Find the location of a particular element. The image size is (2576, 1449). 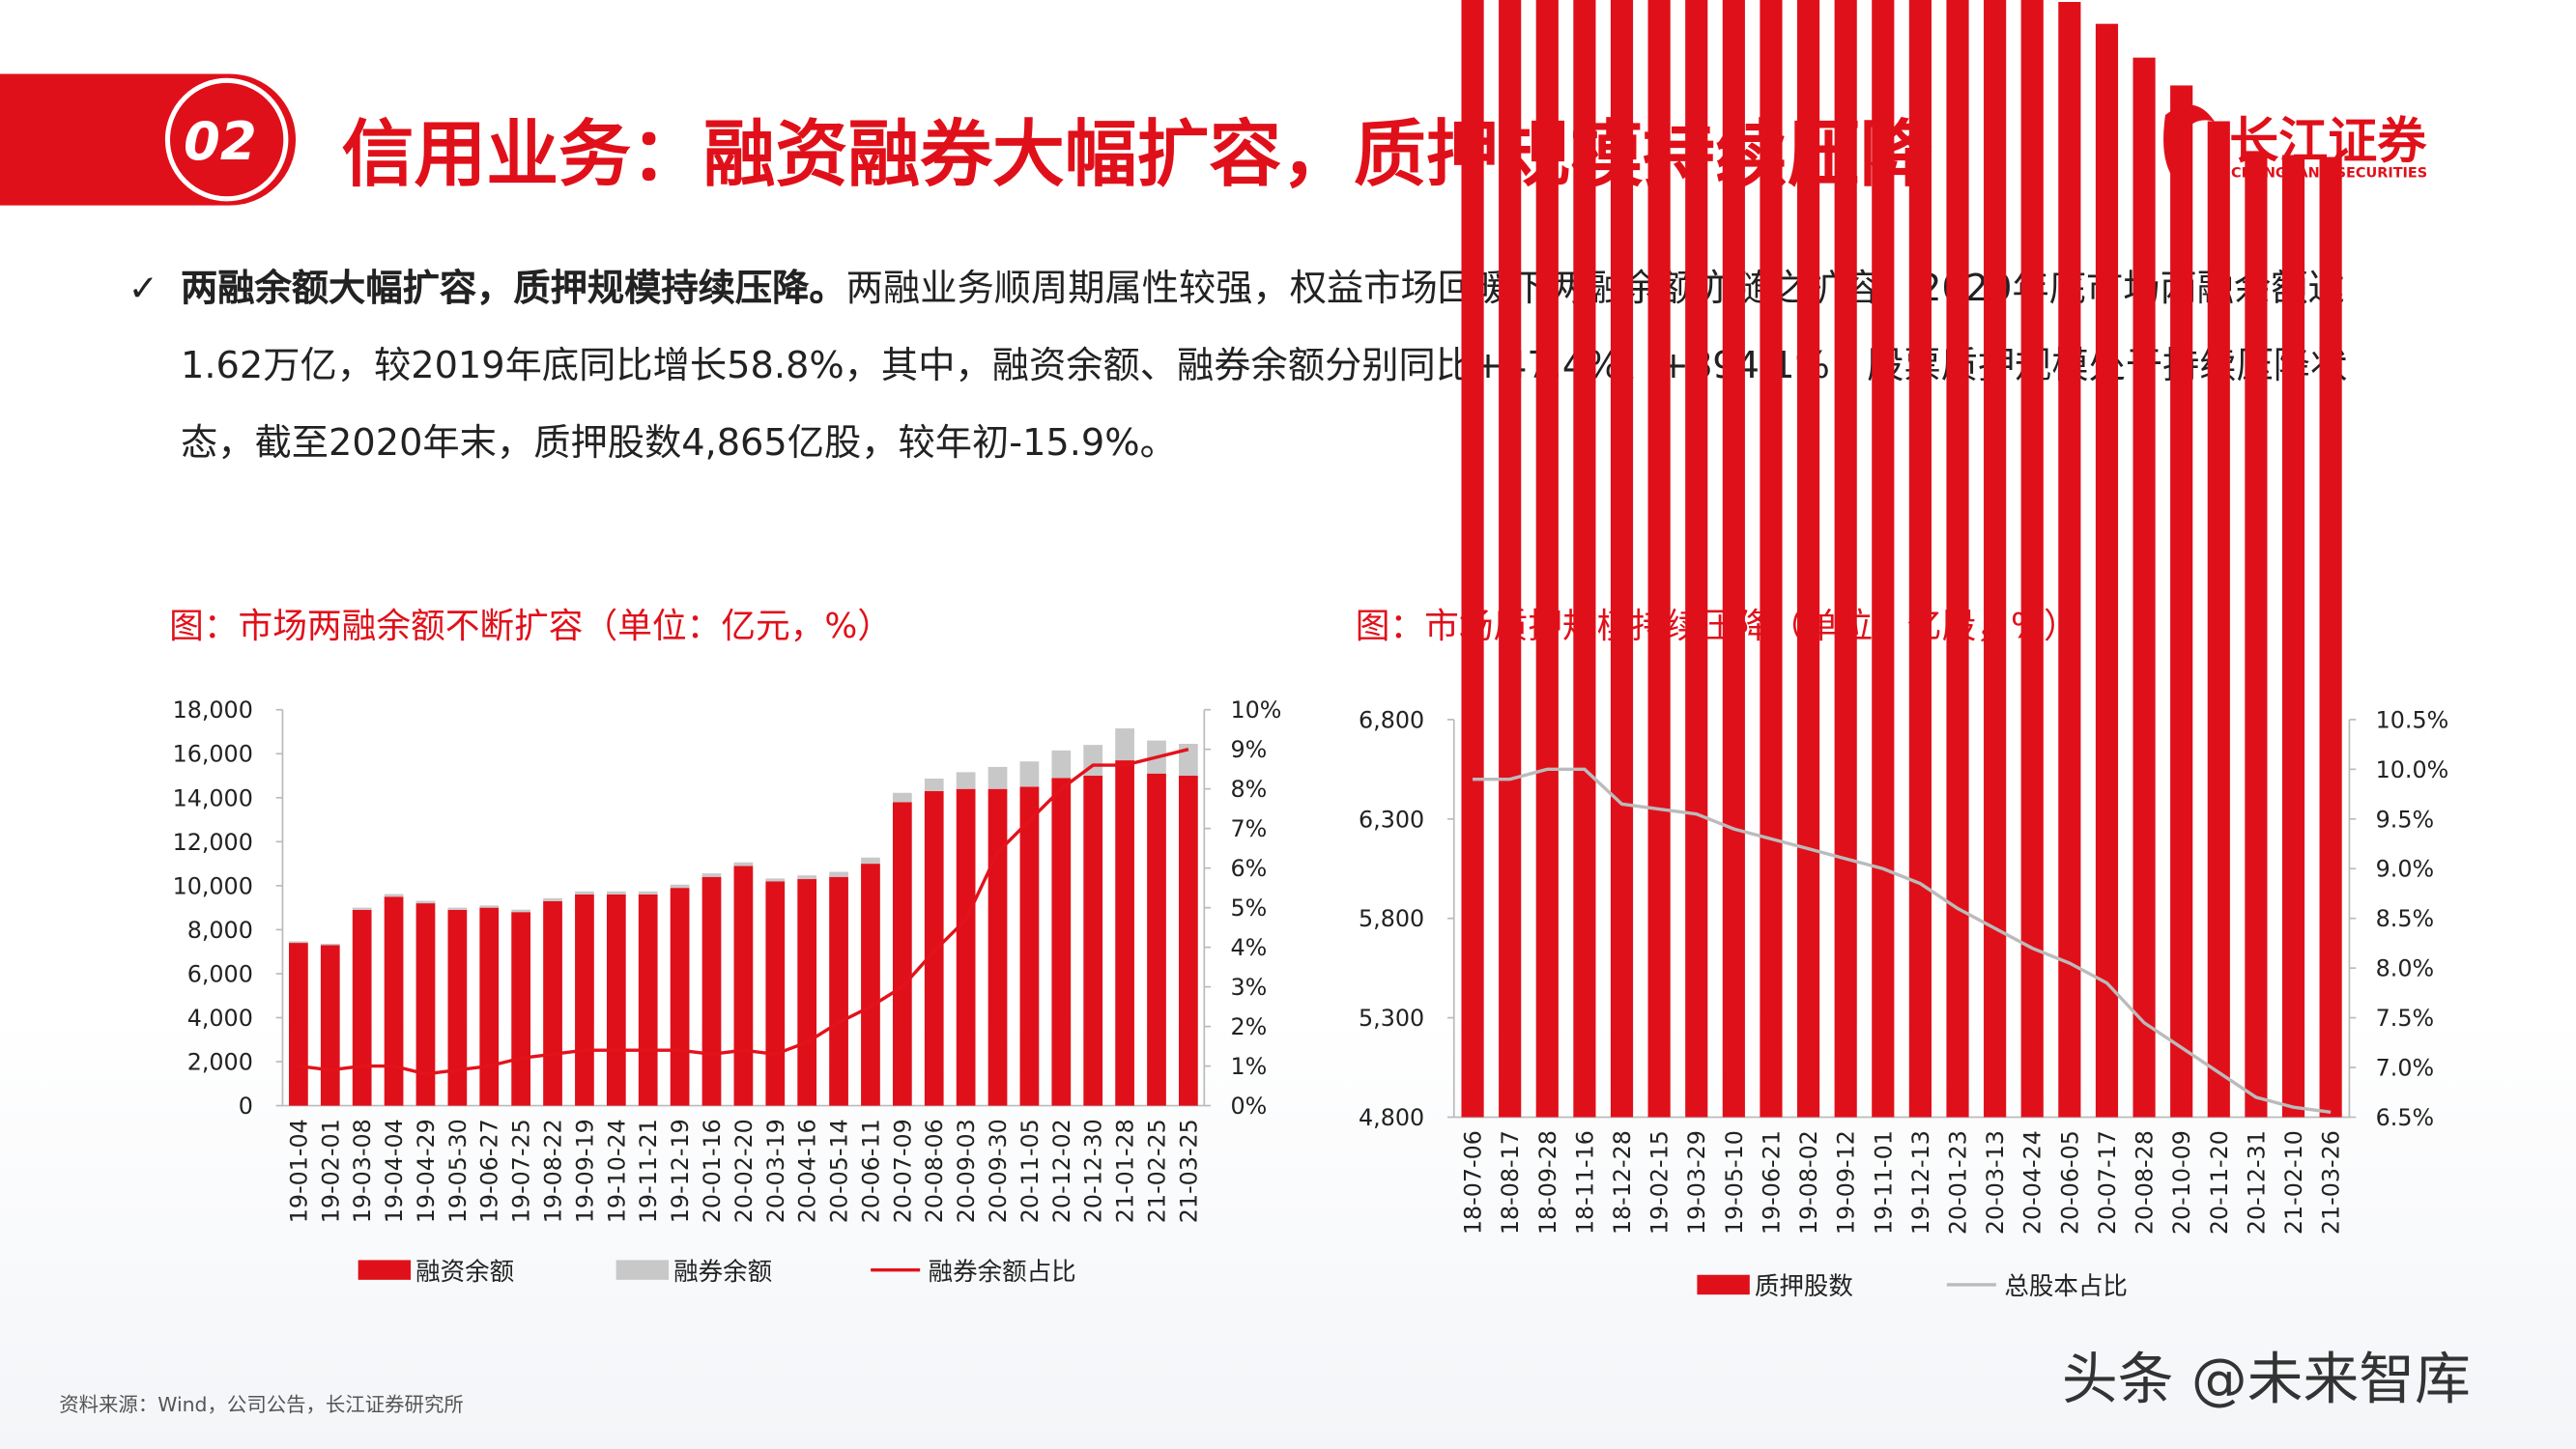

y2-tick-label: 10% is located at coordinates (1257, 710).